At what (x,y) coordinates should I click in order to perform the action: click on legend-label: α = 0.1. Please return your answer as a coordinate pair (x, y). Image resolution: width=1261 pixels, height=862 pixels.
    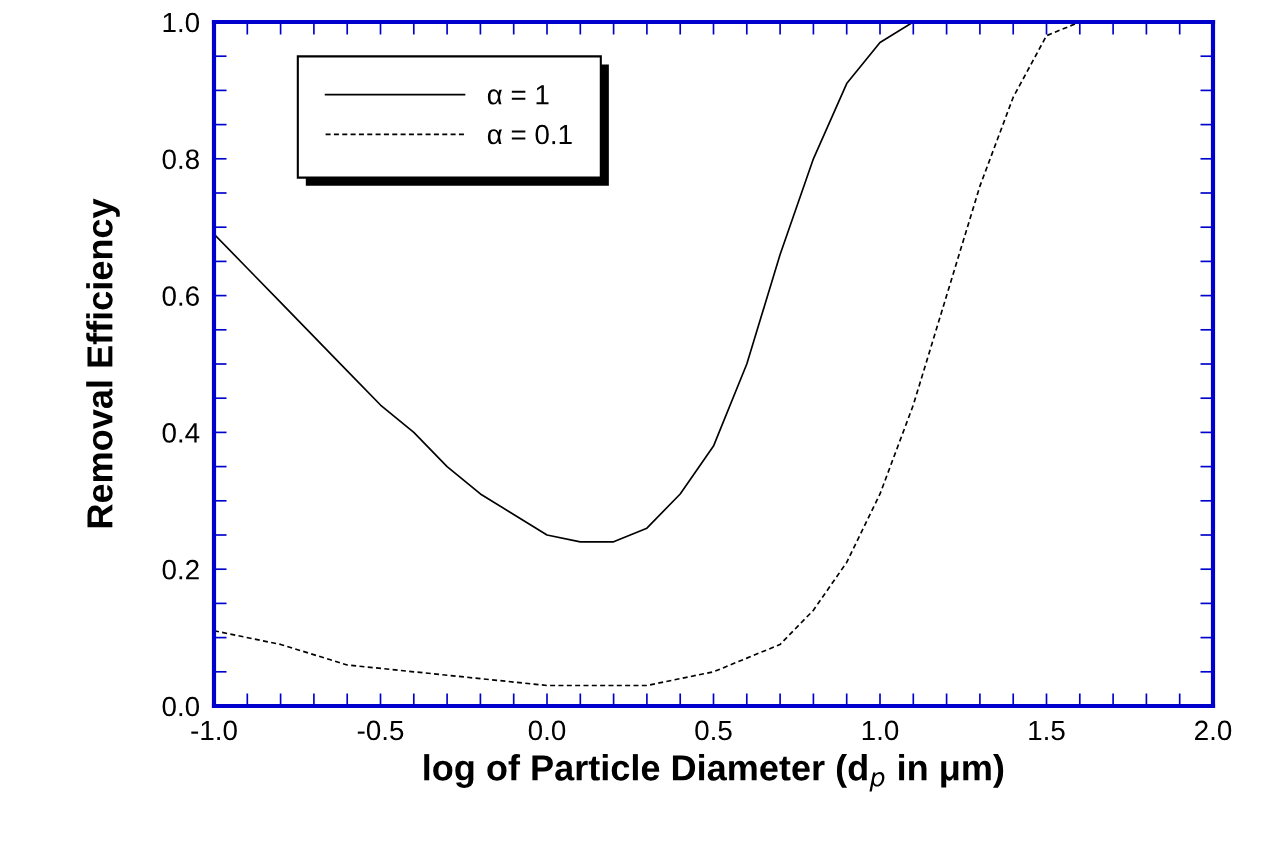
    Looking at the image, I should click on (529, 134).